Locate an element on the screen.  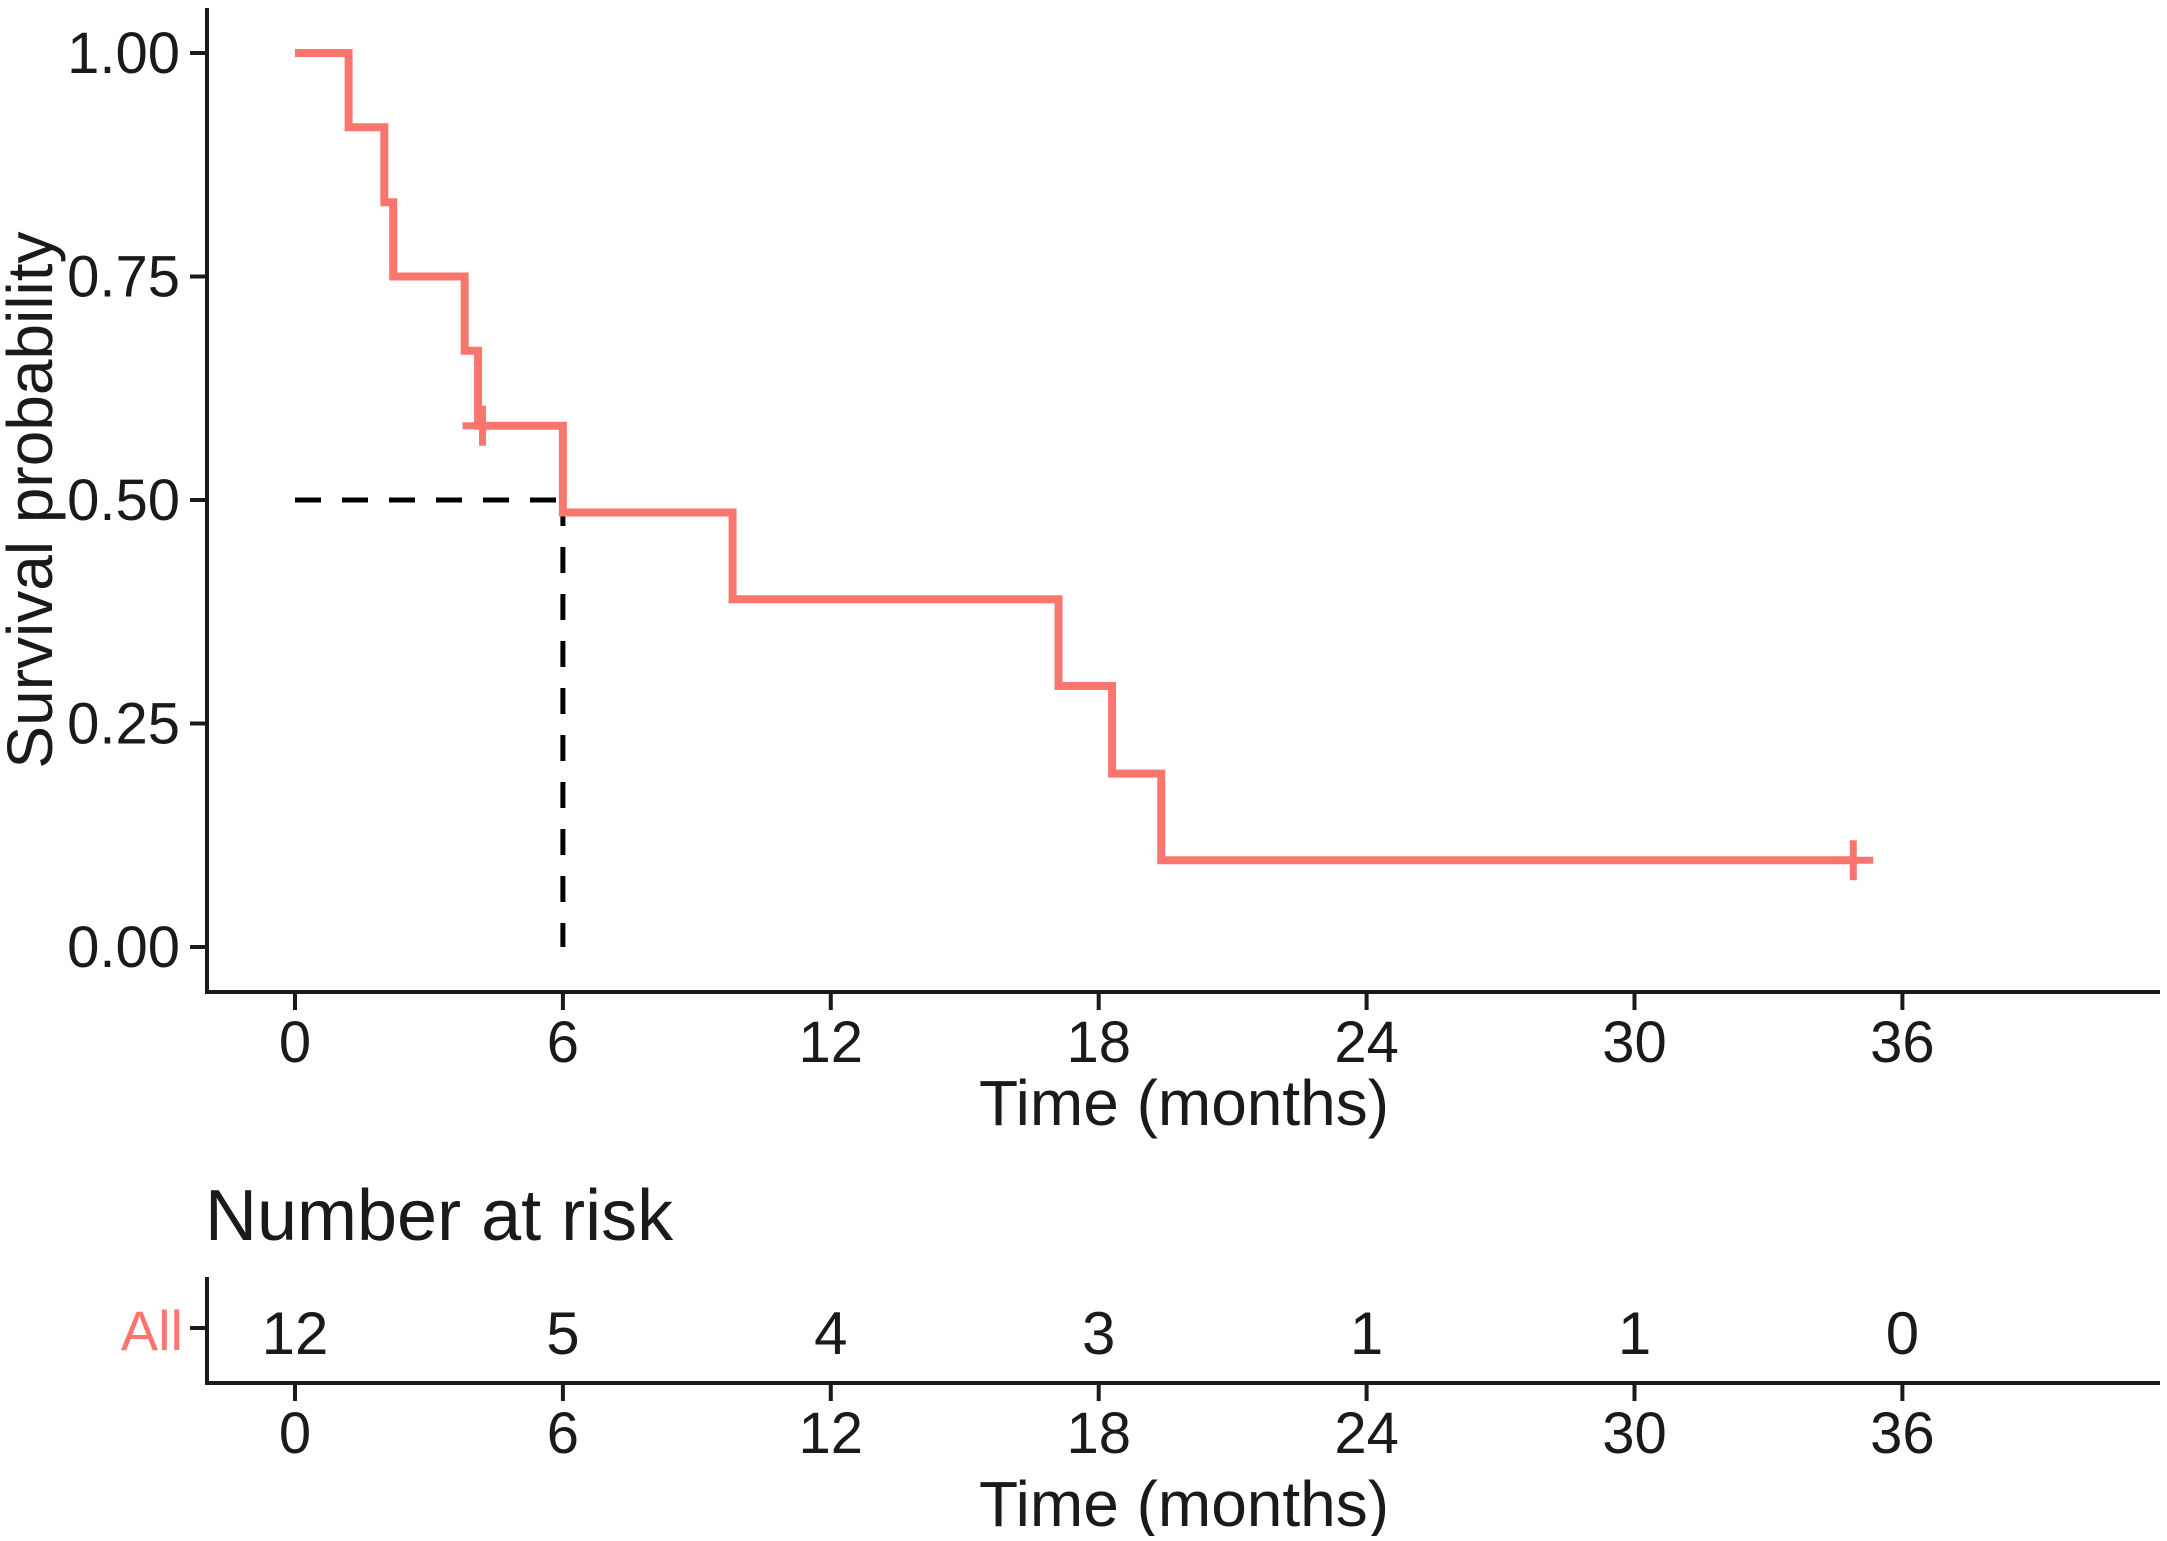
risk-value: 3 is located at coordinates (1098, 1333).